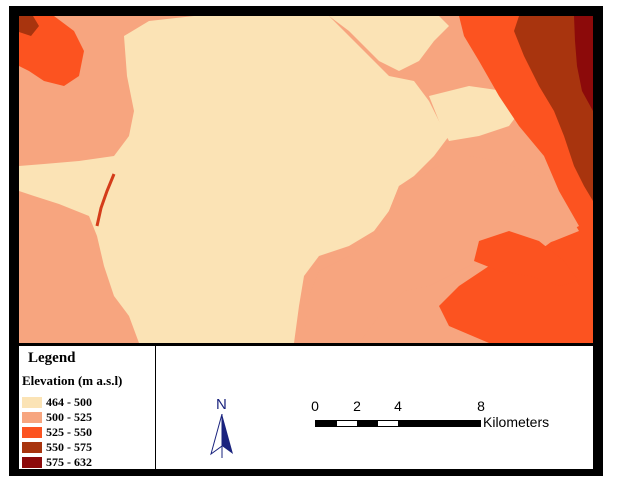  I want to click on north-arrow: N, so click(229, 431).